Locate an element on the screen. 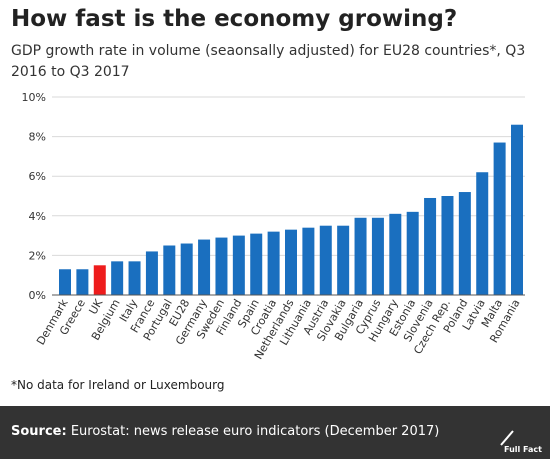 The width and height of the screenshot is (550, 459). bar-malta is located at coordinates (499, 218).